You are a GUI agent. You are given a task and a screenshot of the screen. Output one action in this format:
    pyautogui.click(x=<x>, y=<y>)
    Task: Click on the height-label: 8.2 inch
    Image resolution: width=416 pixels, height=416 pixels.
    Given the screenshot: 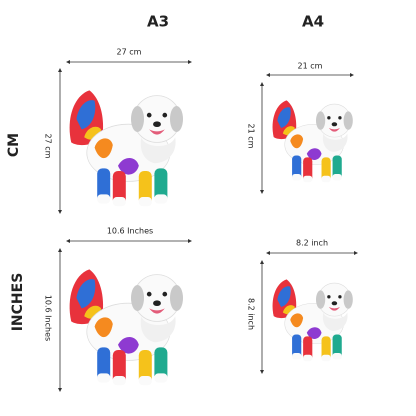 What is the action you would take?
    pyautogui.click(x=251, y=314)
    